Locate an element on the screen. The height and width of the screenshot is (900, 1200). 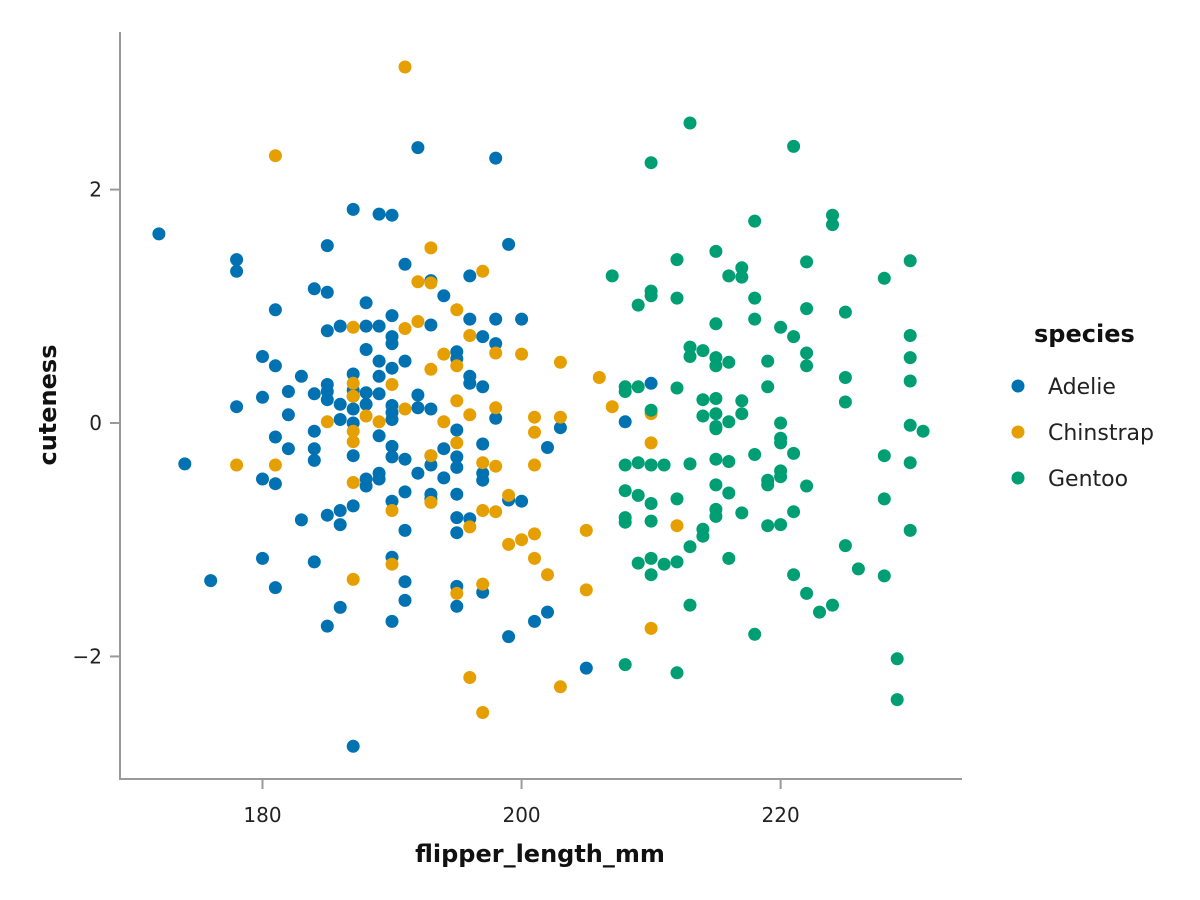
x-ticks: 180 200 220 is located at coordinates (521, 803).